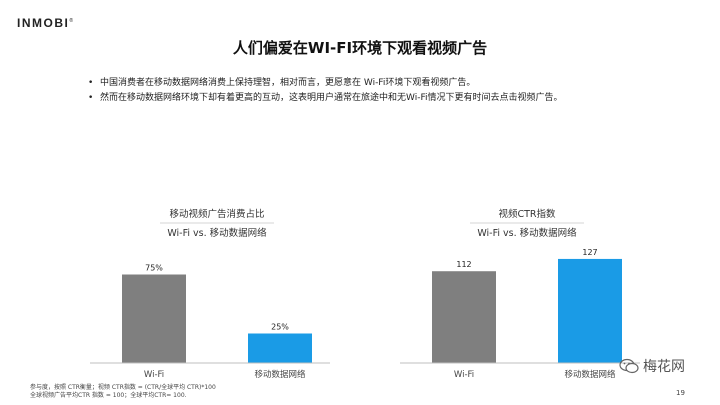  What do you see at coordinates (360, 48) in the screenshot?
I see `page-title: 人们偏爱在WI-FI环境下观看视频广告` at bounding box center [360, 48].